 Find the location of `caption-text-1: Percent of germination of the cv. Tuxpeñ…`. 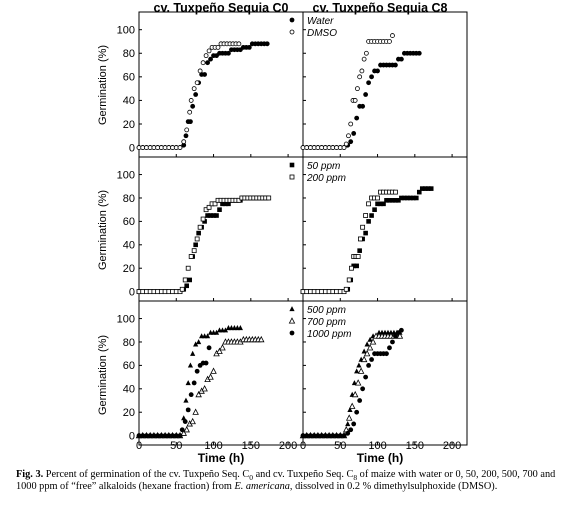

caption-text-1: Percent of germination of the cv. Tuxpeñ… is located at coordinates (146, 474).